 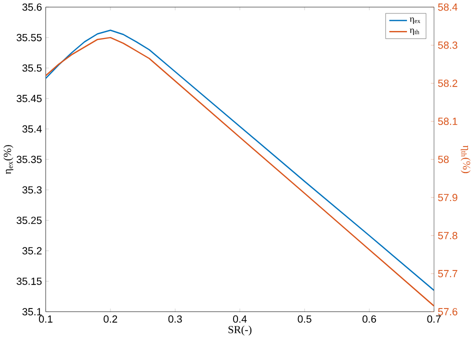 What do you see at coordinates (448, 45) in the screenshot?
I see `y2-tick-label: 58.3` at bounding box center [448, 45].